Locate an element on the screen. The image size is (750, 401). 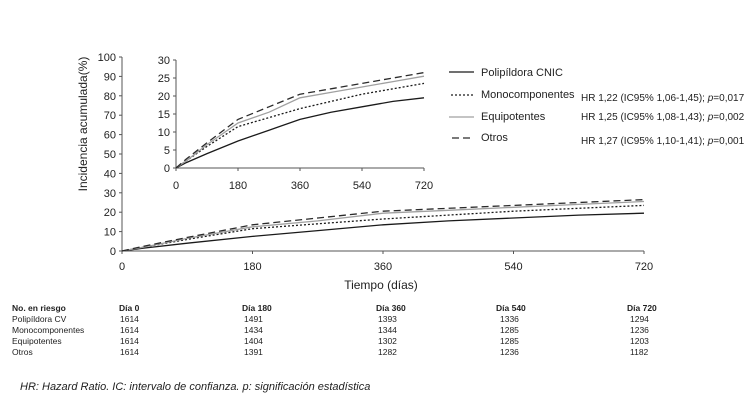
risk-cell: 1282 is located at coordinates (387, 352).